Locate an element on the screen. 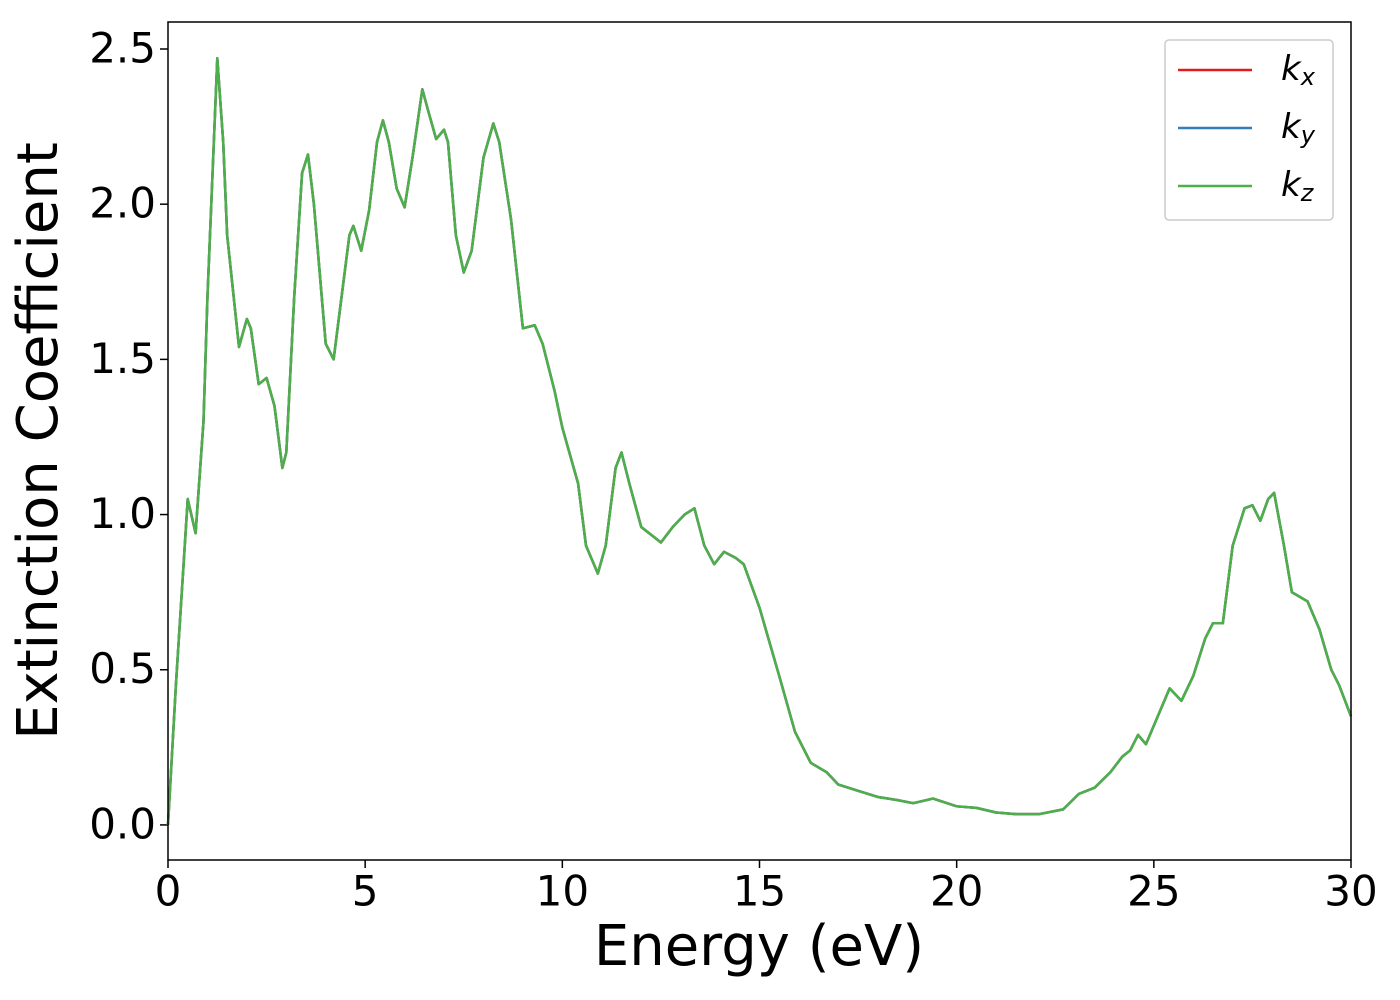 The width and height of the screenshot is (1400, 1000). x-axis-label: Energy (eV) is located at coordinates (759, 946).